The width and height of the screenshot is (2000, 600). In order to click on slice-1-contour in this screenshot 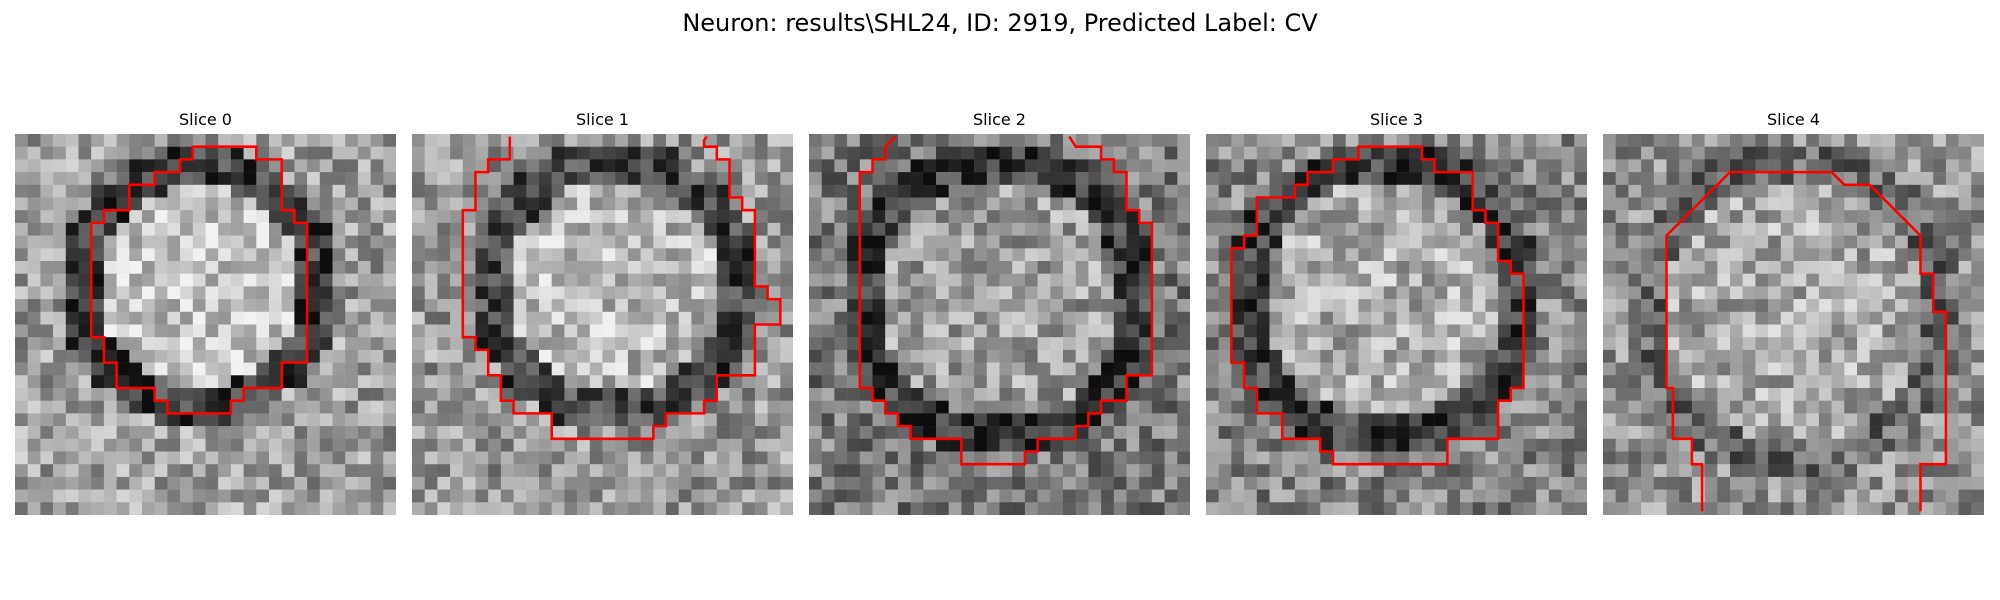, I will do `click(621, 288)`.